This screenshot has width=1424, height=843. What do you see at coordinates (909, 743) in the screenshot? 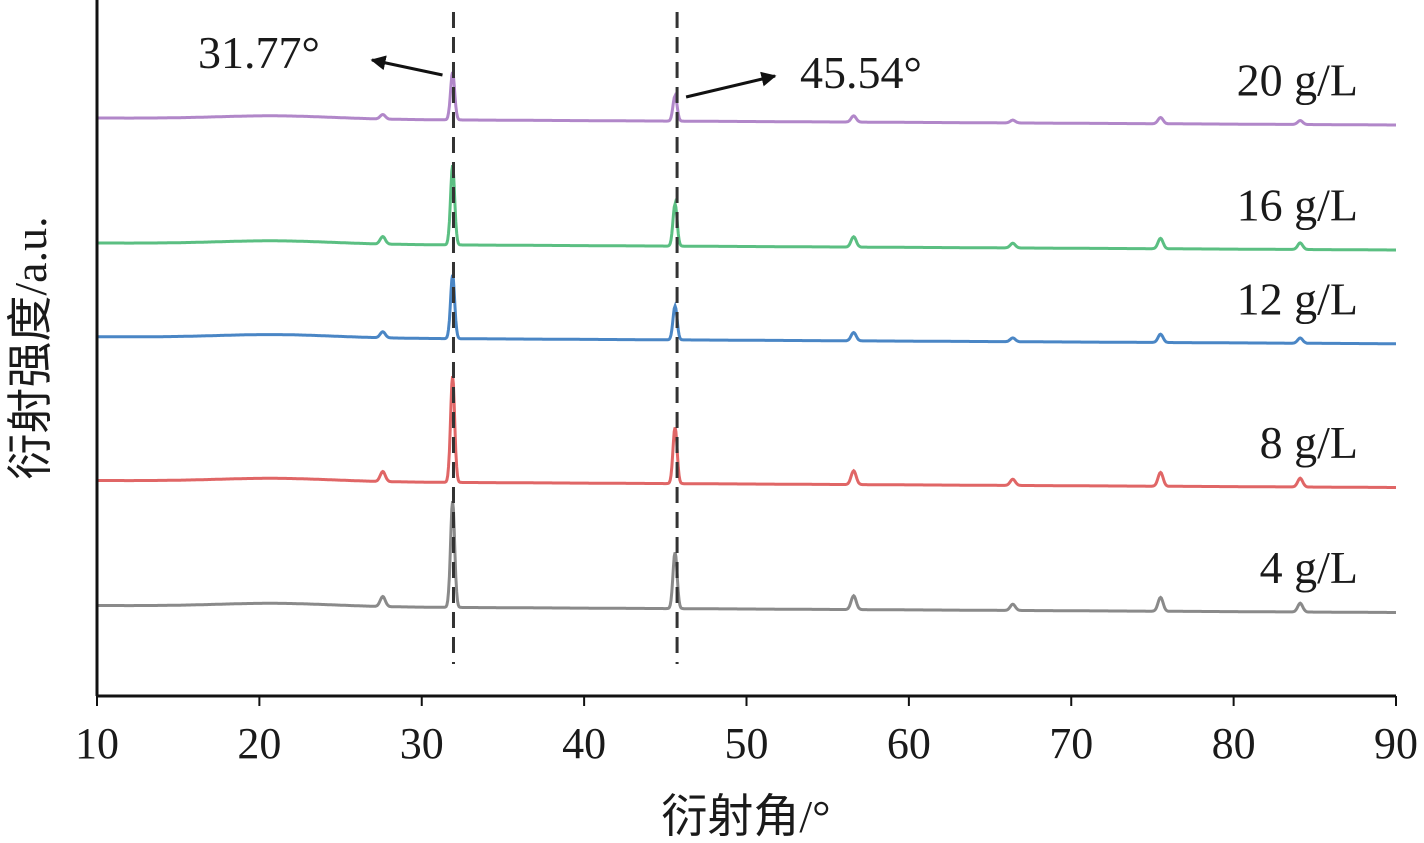
I see `x-tick-label: 60` at bounding box center [909, 743].